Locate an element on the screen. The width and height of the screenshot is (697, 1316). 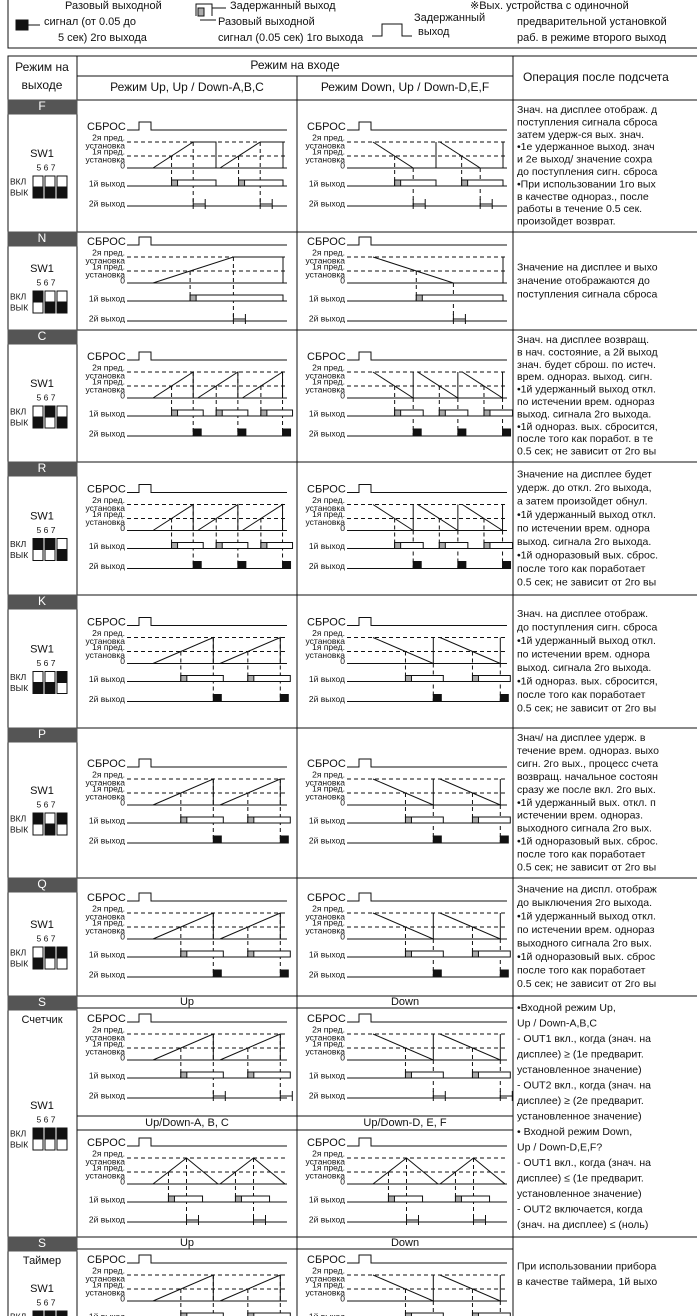
operation-text: по истечении врем. однораз is located at coordinates (586, 402).